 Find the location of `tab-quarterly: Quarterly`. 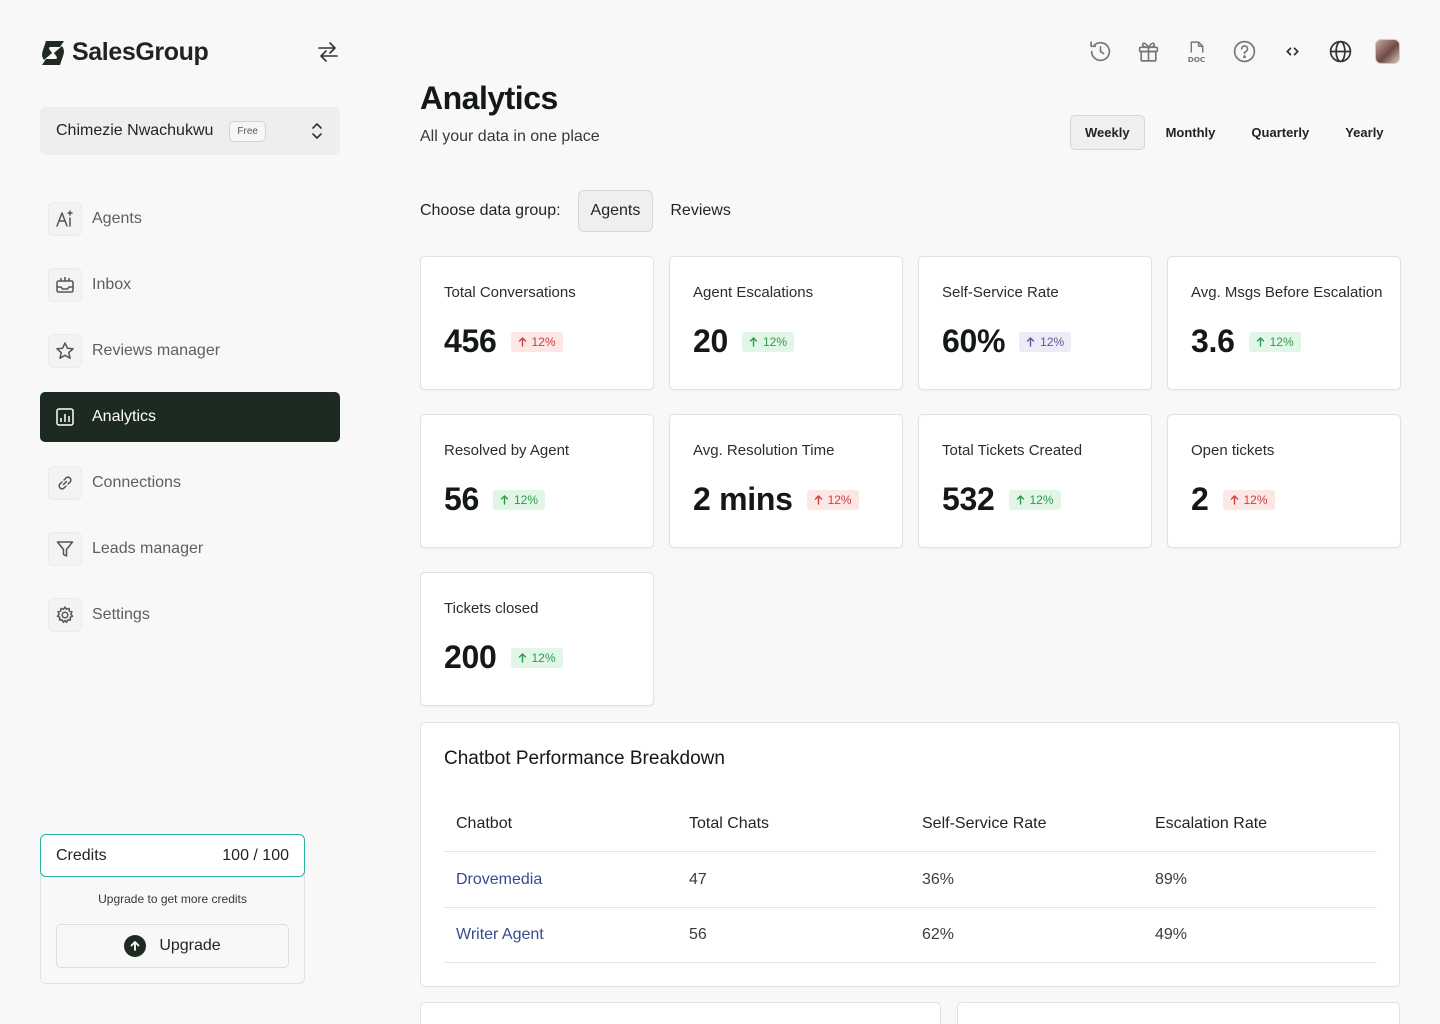

tab-quarterly: Quarterly is located at coordinates (1280, 132).